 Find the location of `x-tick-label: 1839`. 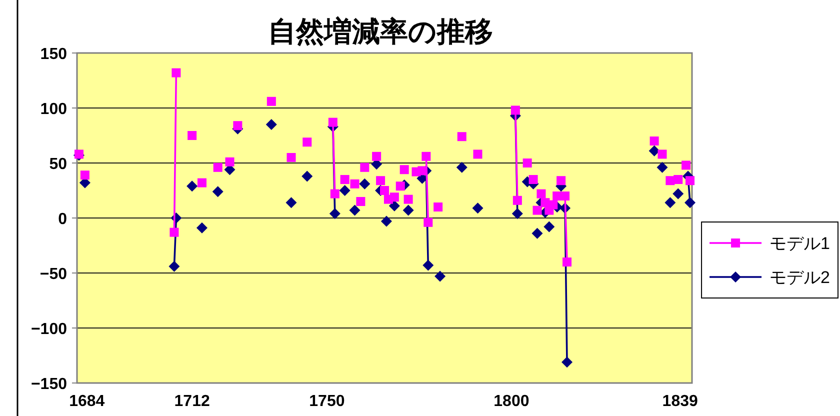

x-tick-label: 1839 is located at coordinates (680, 401).